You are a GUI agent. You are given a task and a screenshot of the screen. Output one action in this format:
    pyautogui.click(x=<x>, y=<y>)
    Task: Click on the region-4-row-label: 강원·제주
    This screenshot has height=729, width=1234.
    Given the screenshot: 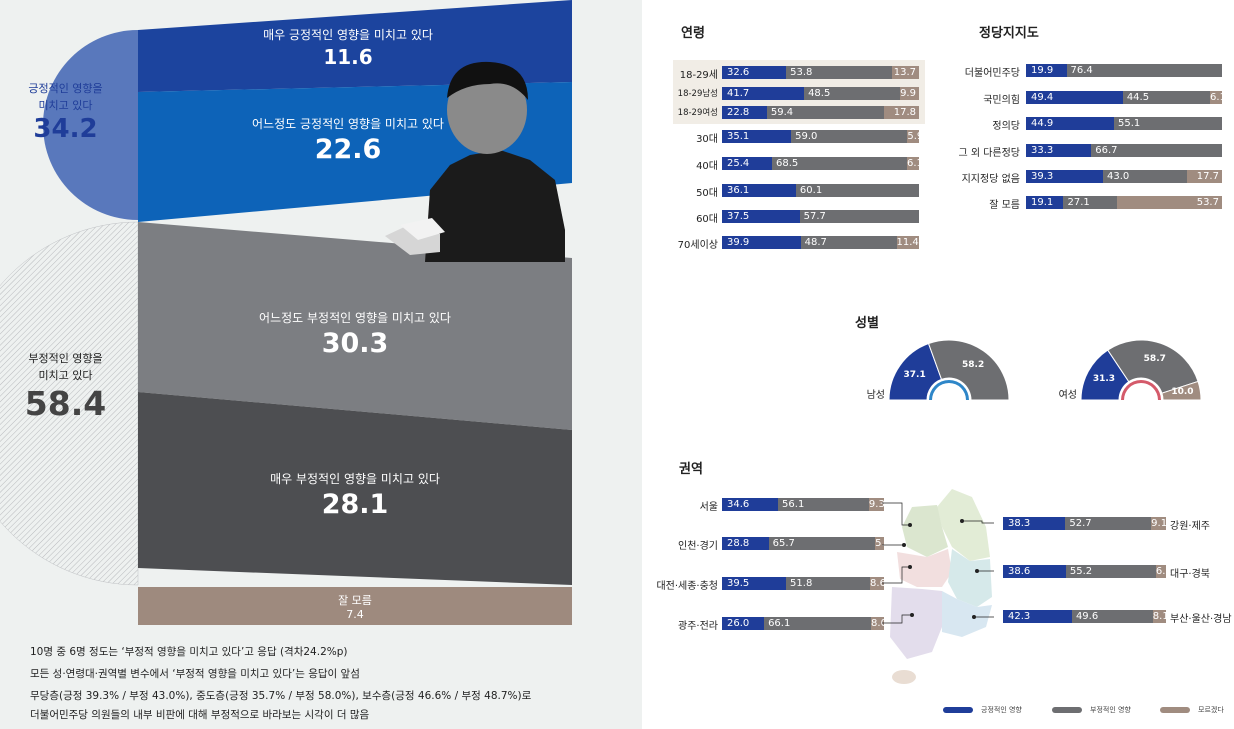 What is the action you would take?
    pyautogui.click(x=1190, y=526)
    